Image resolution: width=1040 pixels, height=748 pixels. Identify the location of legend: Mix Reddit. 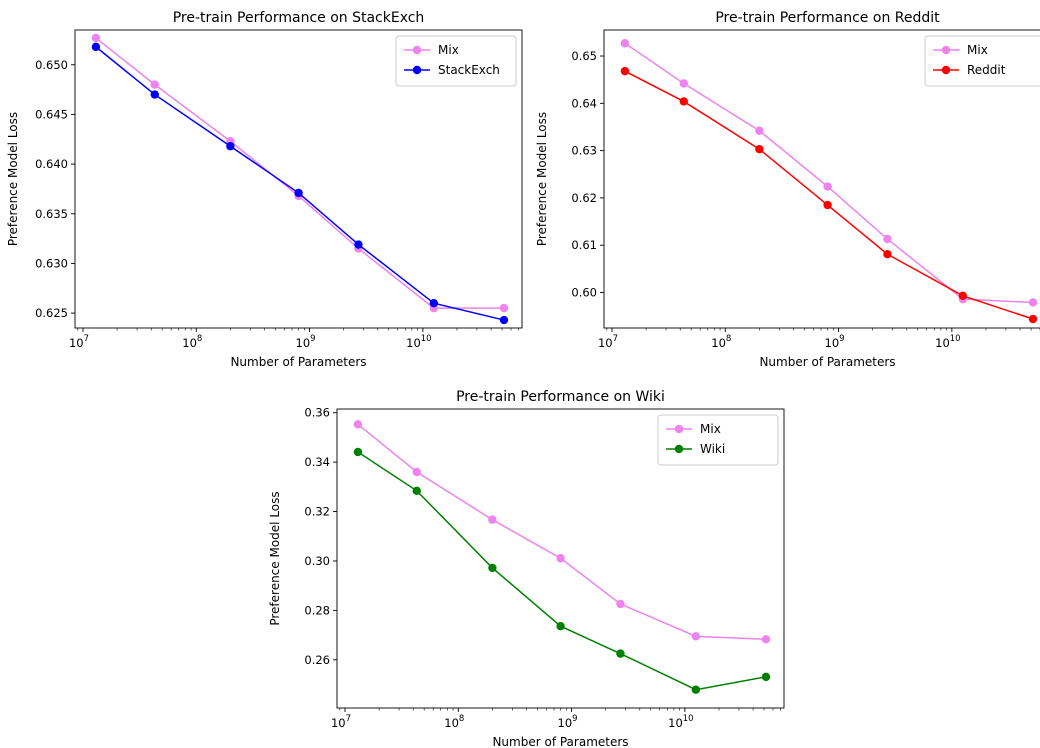
(982, 61).